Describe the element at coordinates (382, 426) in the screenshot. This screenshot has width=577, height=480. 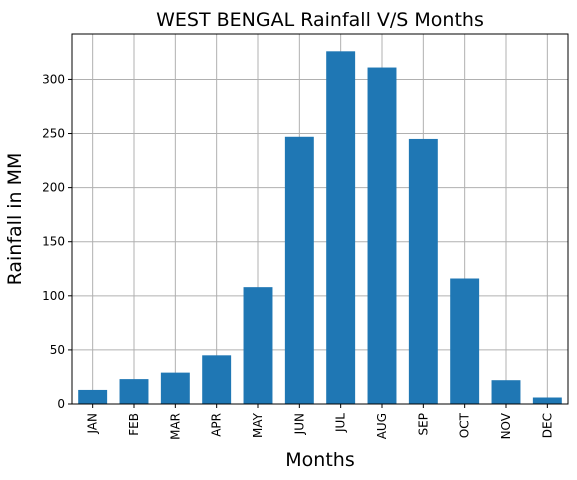
I see `x-tick-label: AUG` at that location.